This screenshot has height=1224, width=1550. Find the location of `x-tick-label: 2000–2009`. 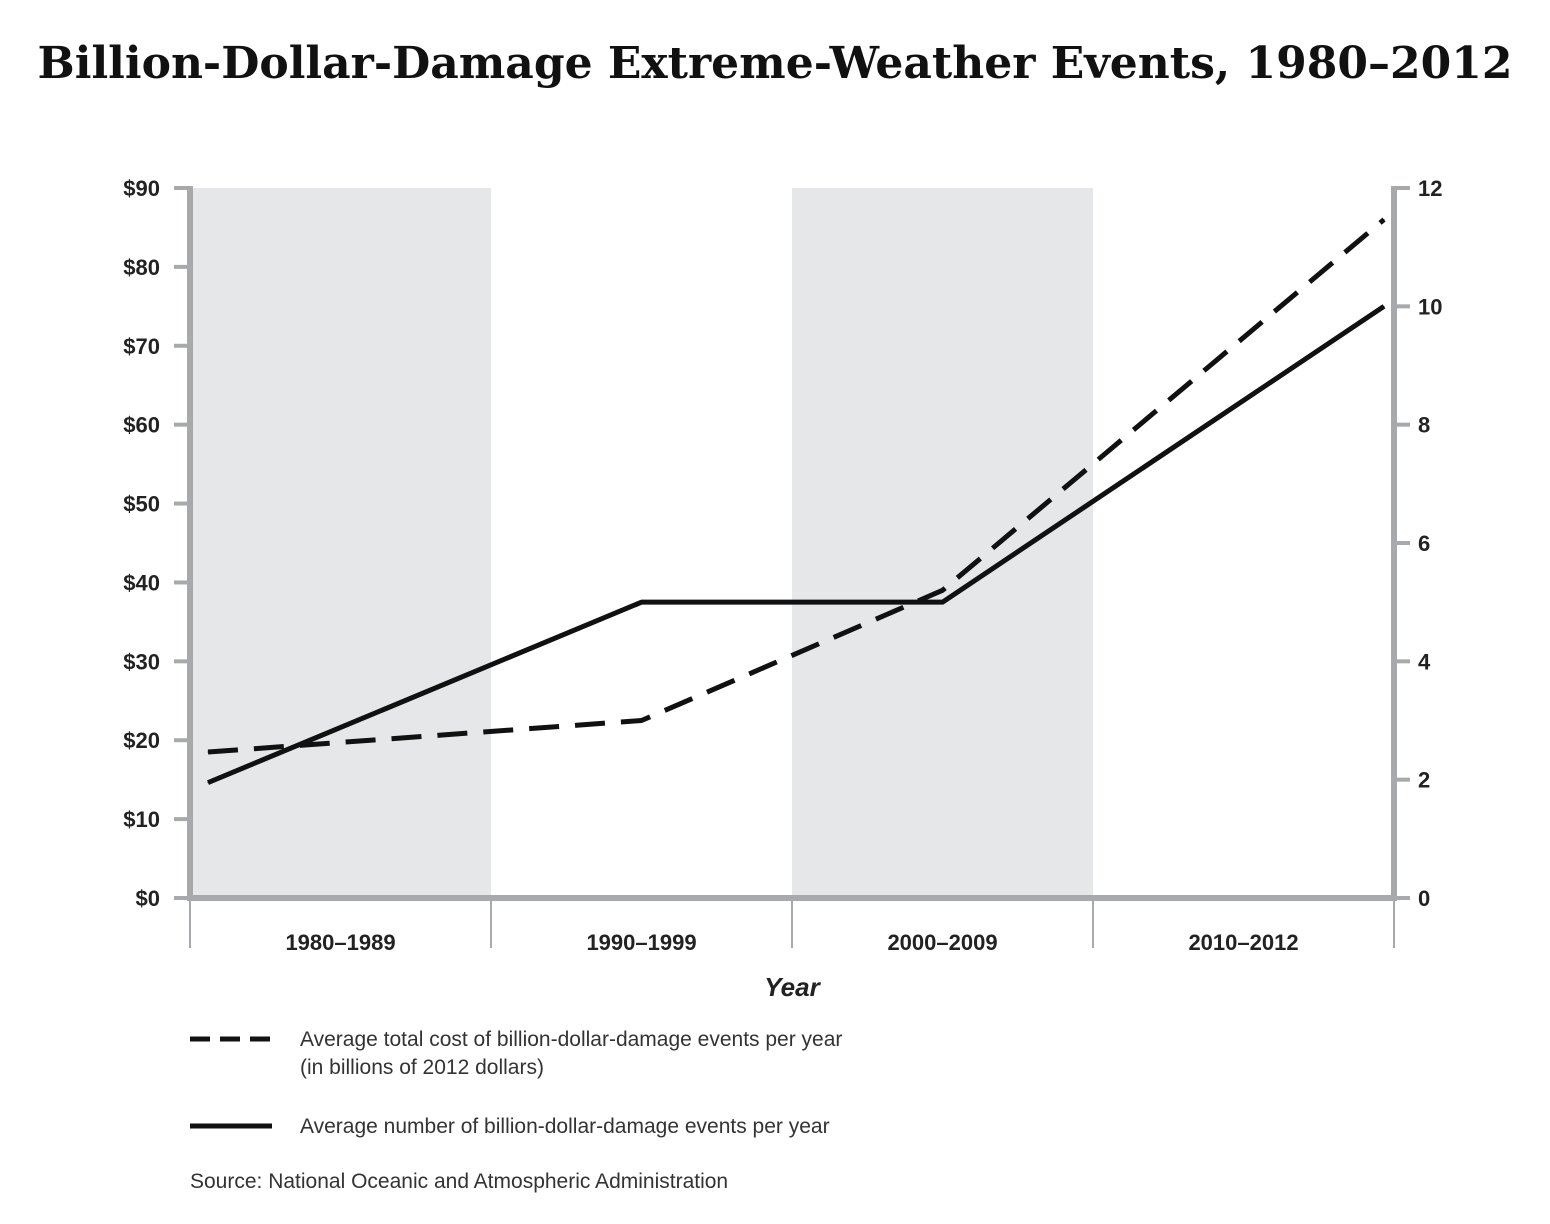

x-tick-label: 2000–2009 is located at coordinates (942, 942).